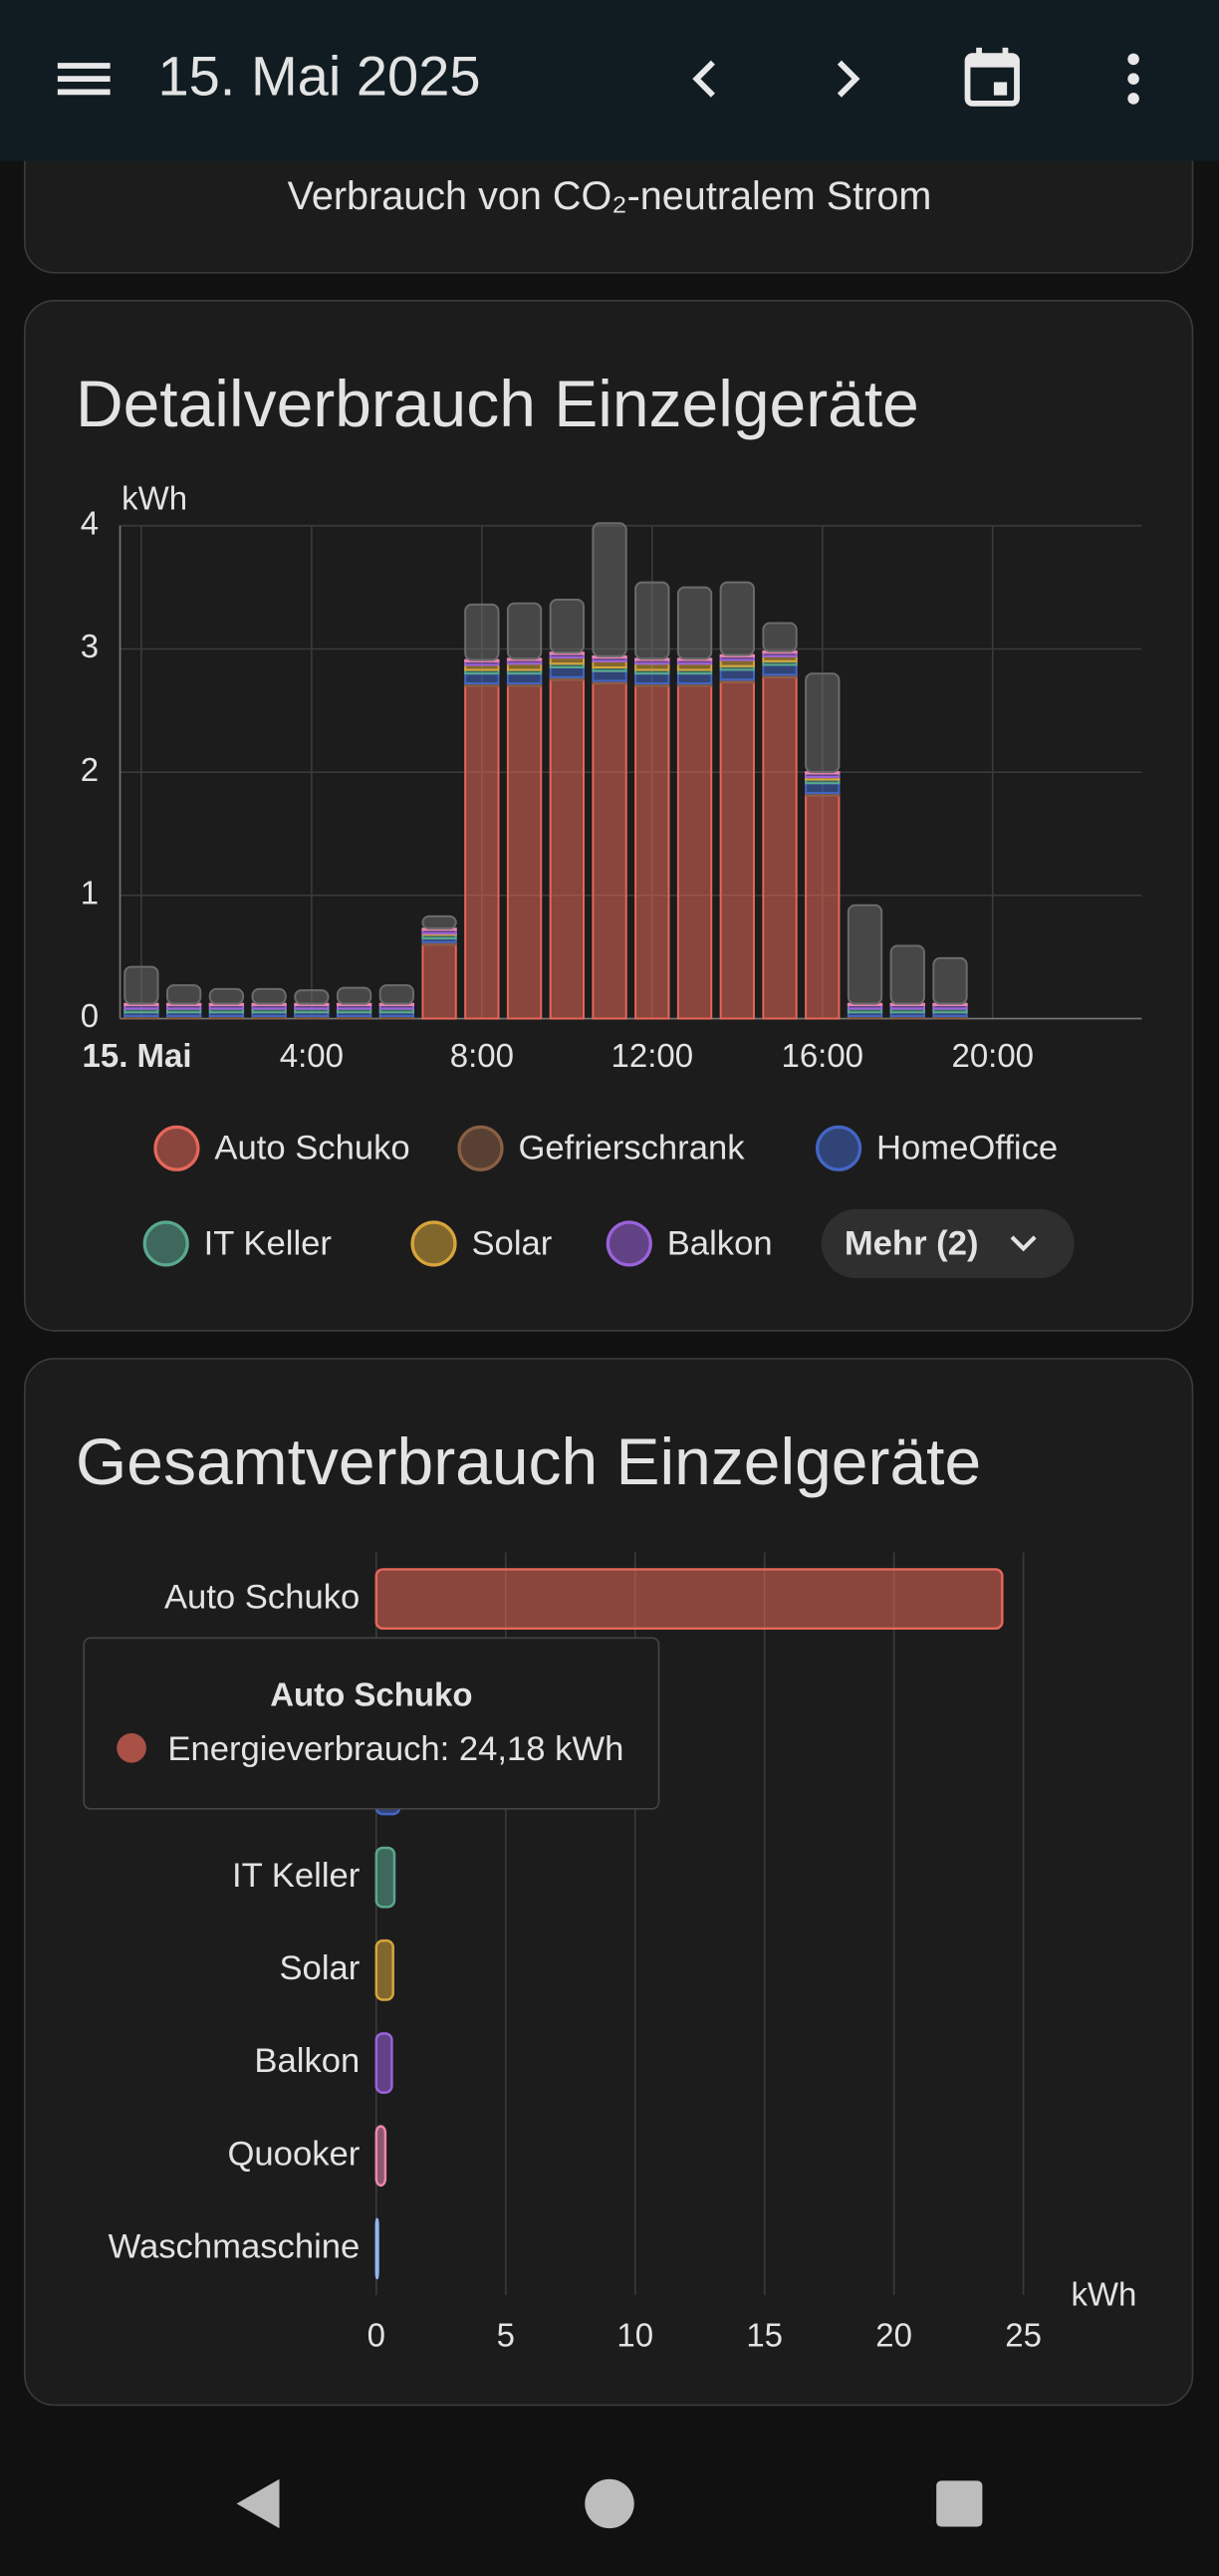 The width and height of the screenshot is (1219, 2576). What do you see at coordinates (893, 2335) in the screenshot?
I see `x-tick-label: 20` at bounding box center [893, 2335].